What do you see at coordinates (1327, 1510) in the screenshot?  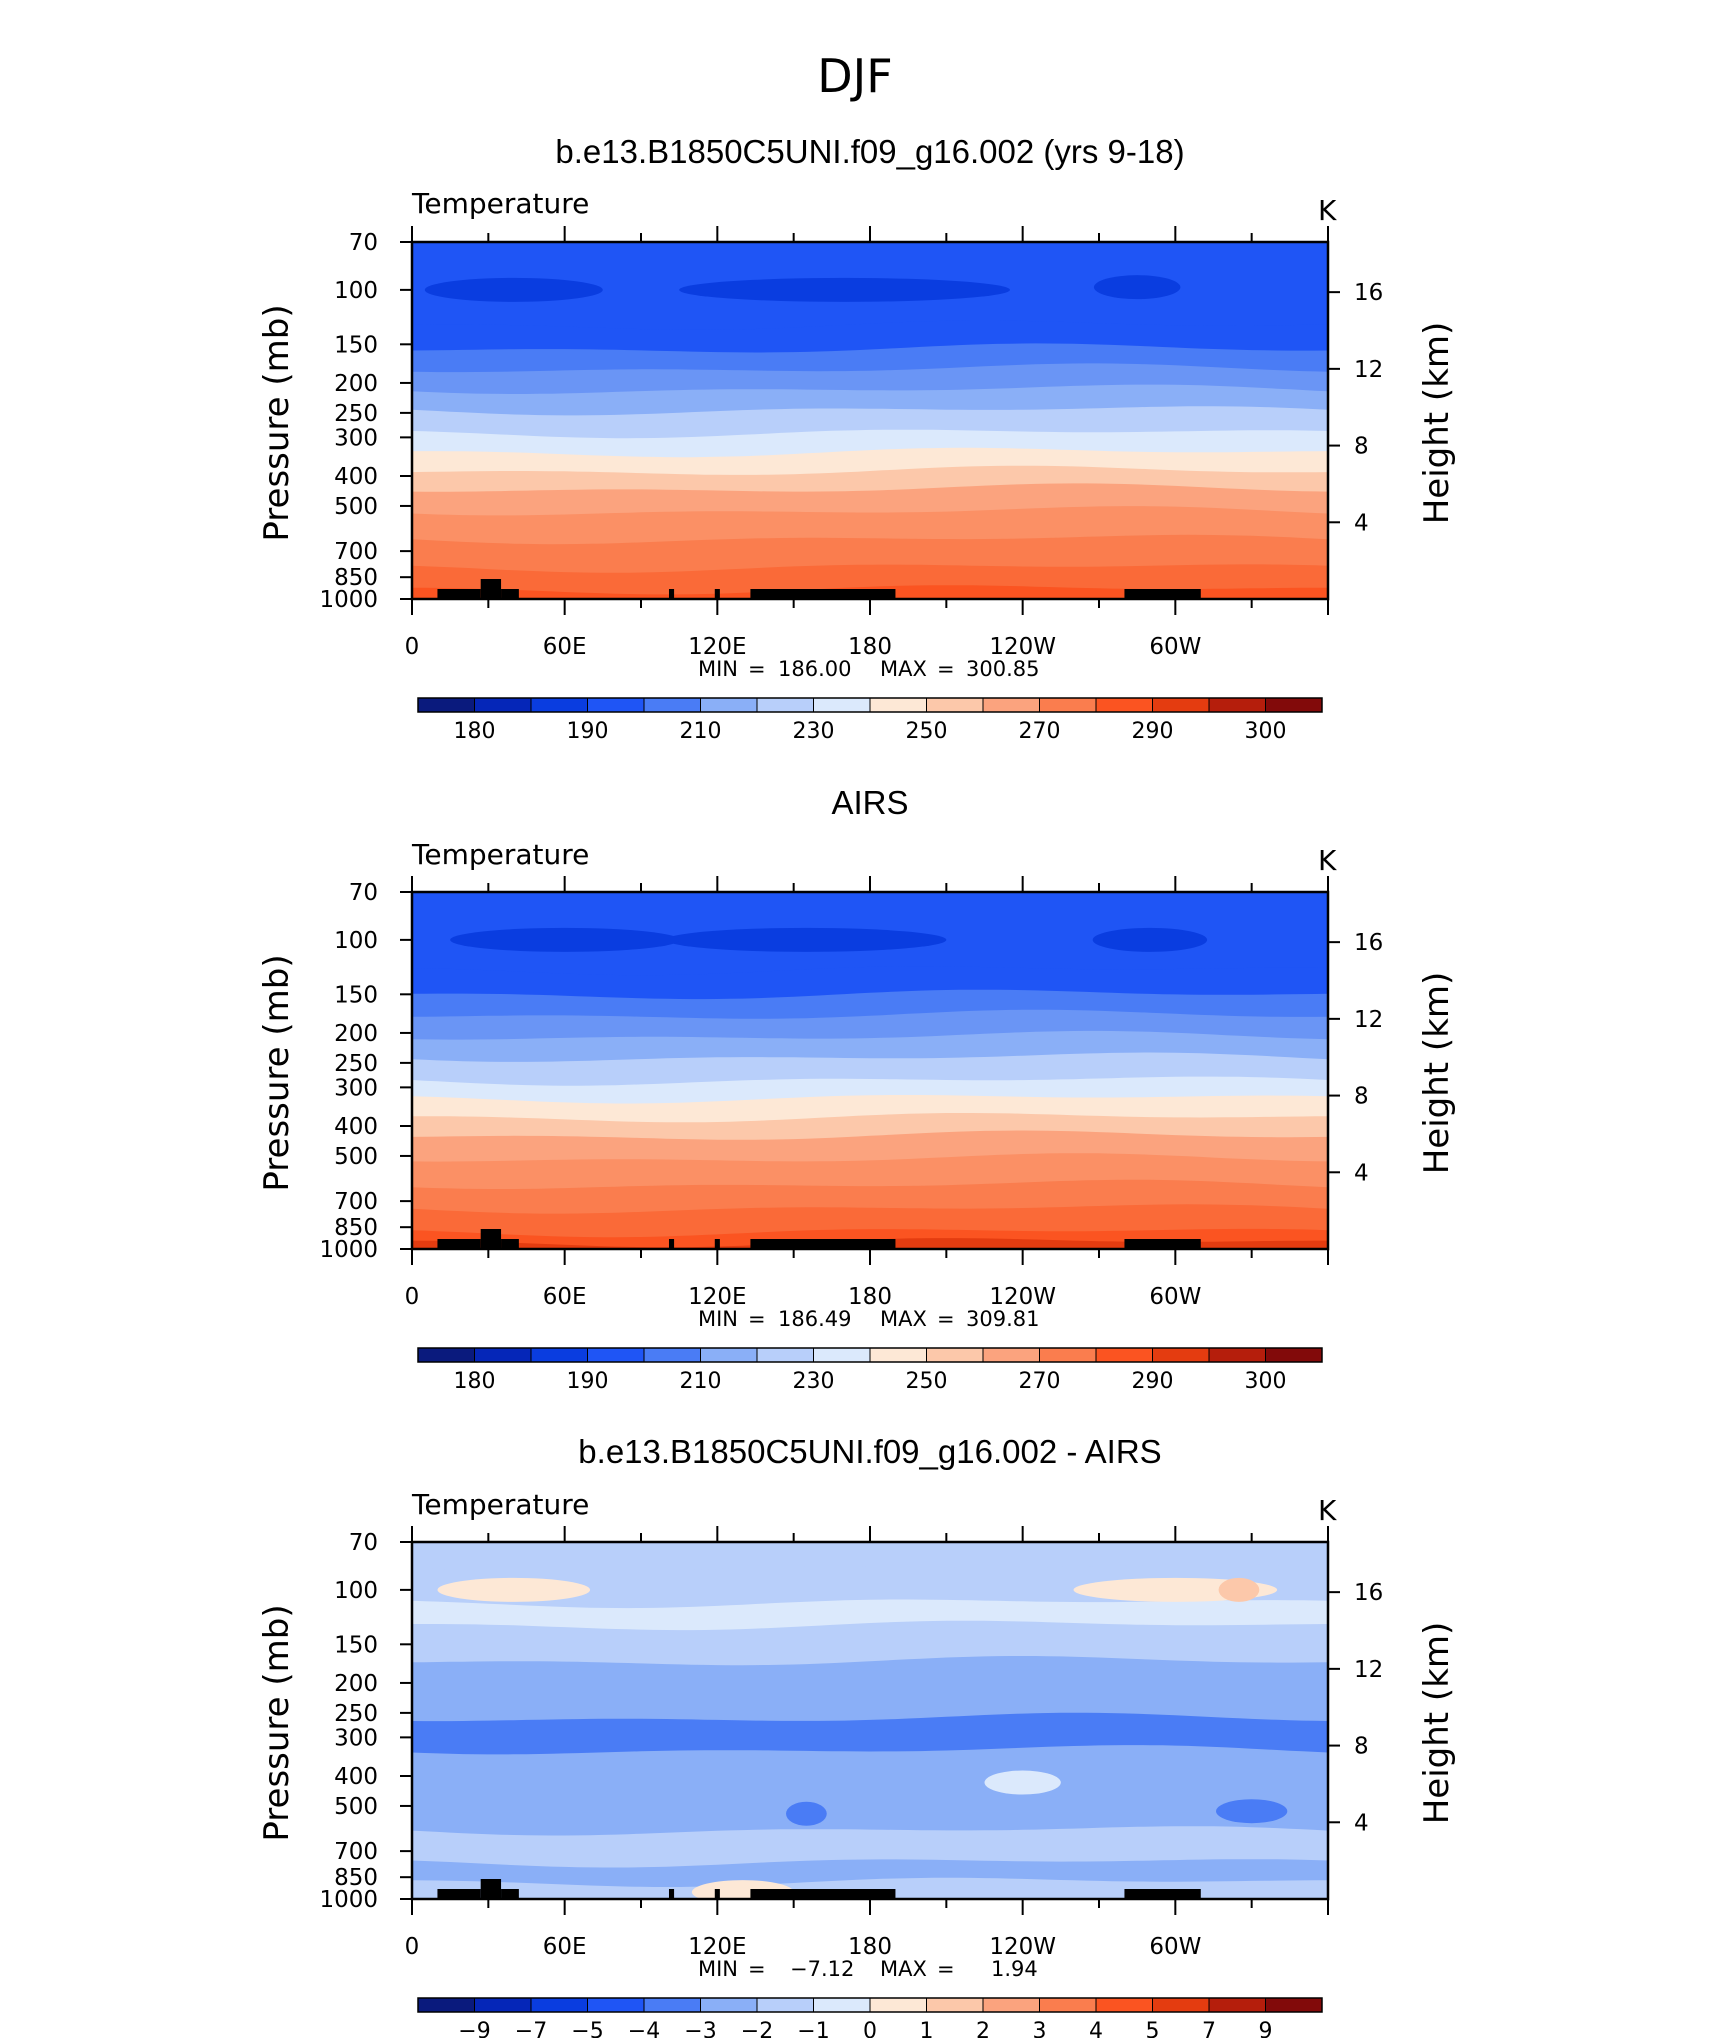 I see `units-label: K` at bounding box center [1327, 1510].